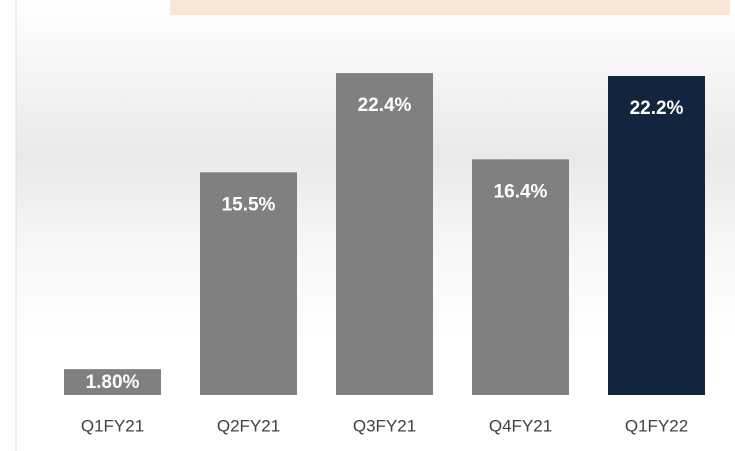 This screenshot has height=451, width=735. What do you see at coordinates (521, 191) in the screenshot?
I see `value-label: 16.4%` at bounding box center [521, 191].